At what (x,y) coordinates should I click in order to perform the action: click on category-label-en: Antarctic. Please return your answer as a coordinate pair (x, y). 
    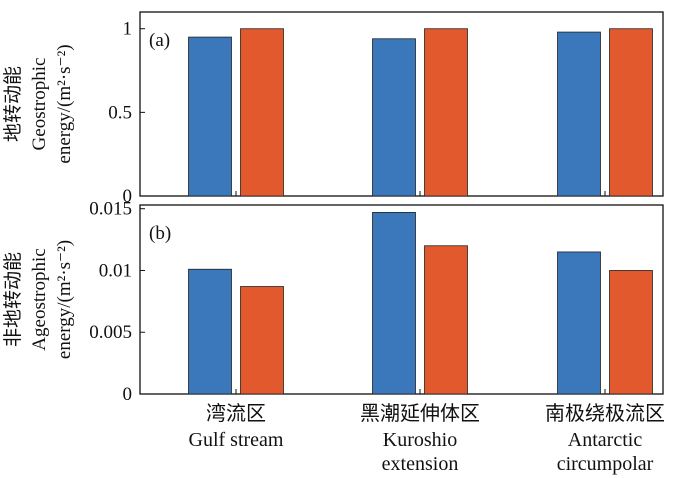
    Looking at the image, I should click on (605, 440).